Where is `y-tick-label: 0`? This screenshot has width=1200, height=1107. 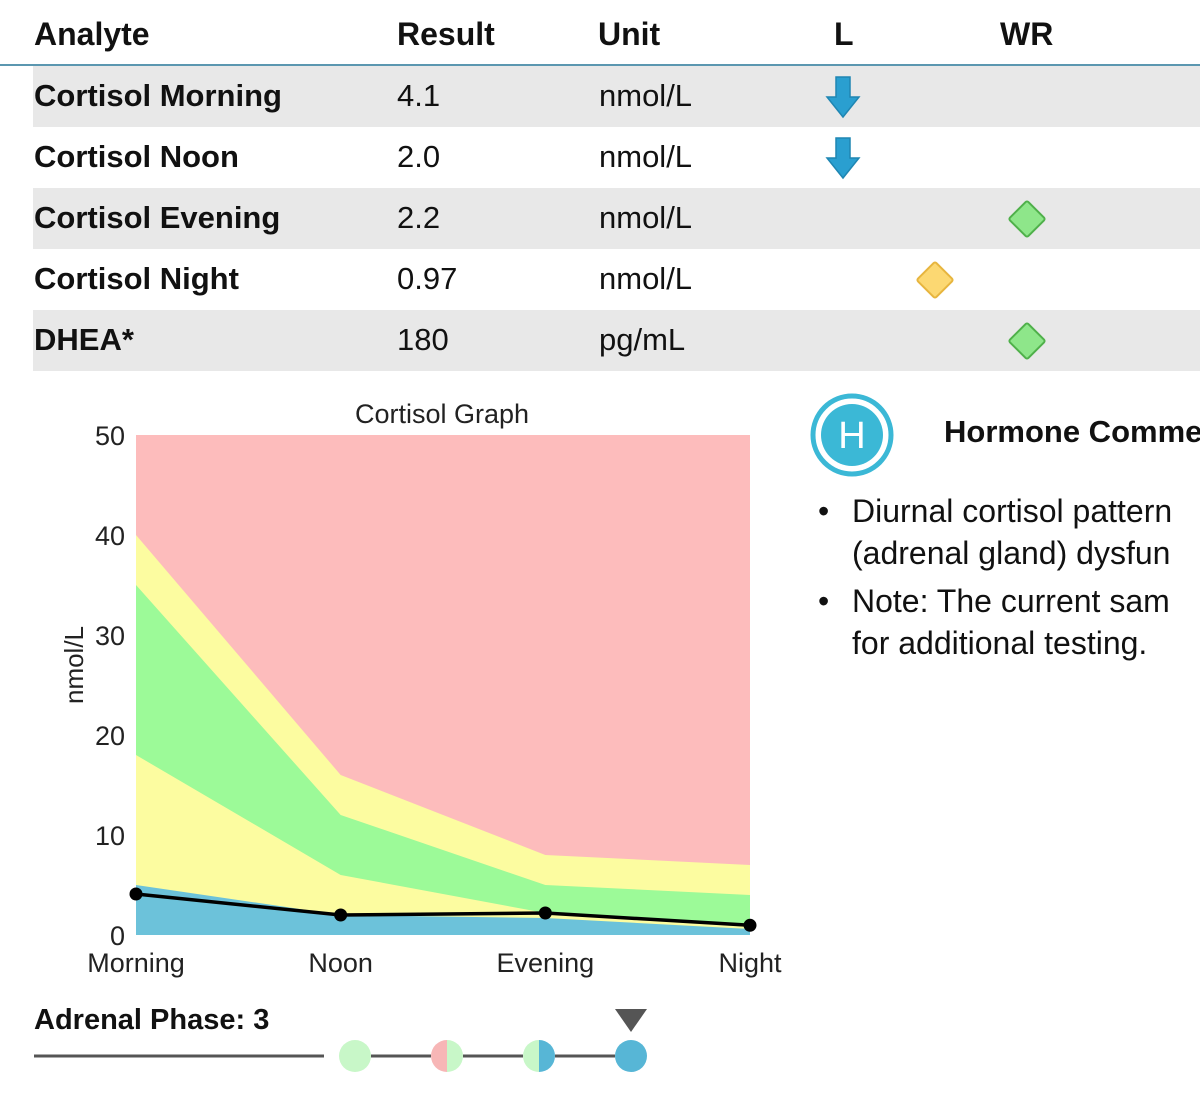
y-tick-label: 0 is located at coordinates (117, 936).